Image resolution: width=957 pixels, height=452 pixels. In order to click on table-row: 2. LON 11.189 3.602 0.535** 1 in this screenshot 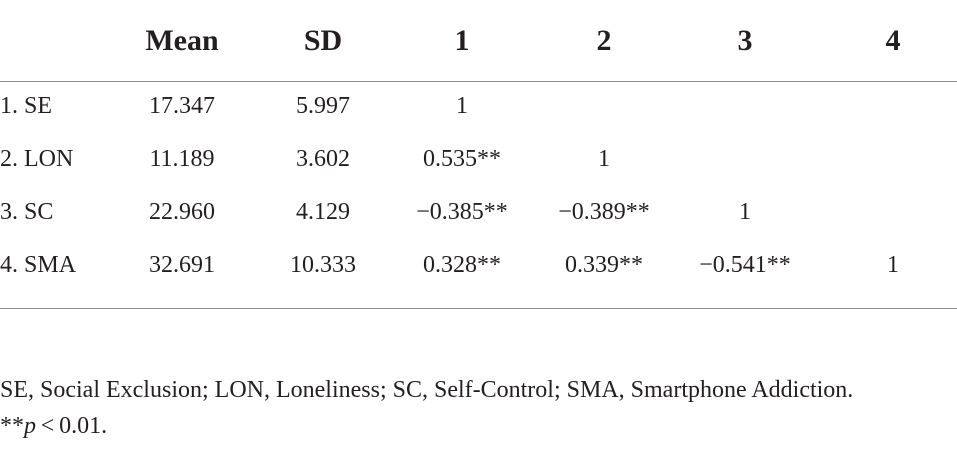, I will do `click(478, 170)`.